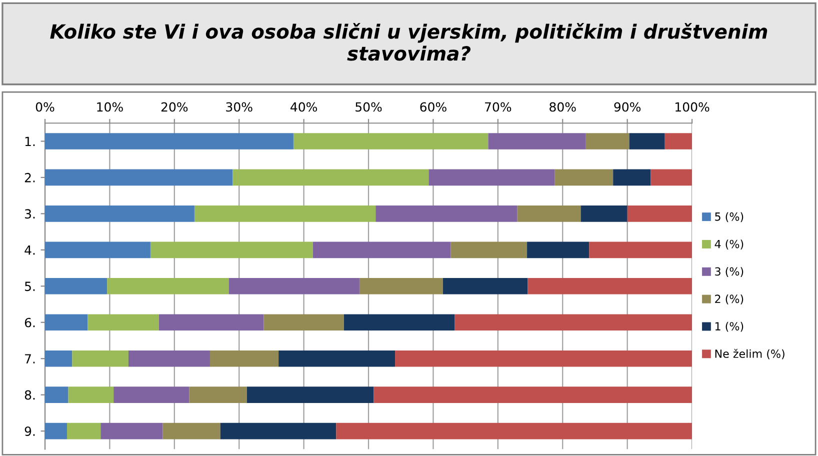  I want to click on x-tick-label: 70%, so click(498, 107).